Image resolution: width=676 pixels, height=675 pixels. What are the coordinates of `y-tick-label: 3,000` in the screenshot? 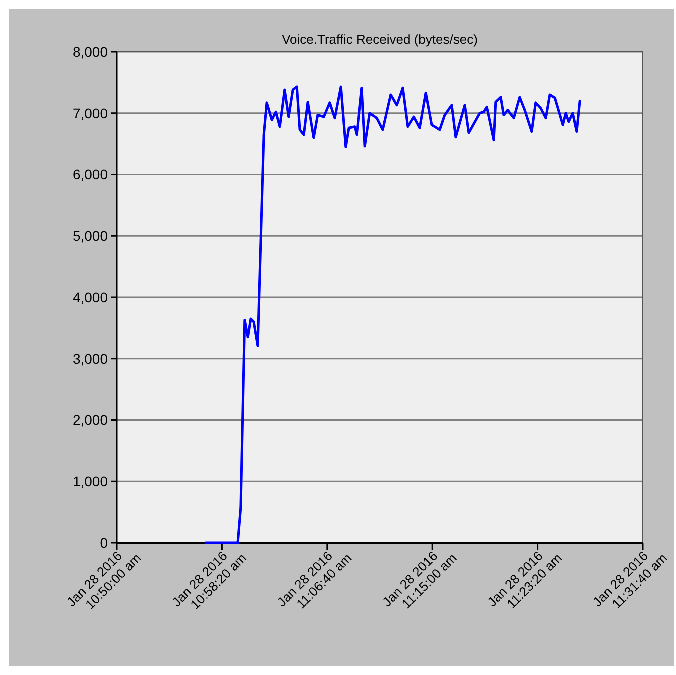 It's located at (90, 358).